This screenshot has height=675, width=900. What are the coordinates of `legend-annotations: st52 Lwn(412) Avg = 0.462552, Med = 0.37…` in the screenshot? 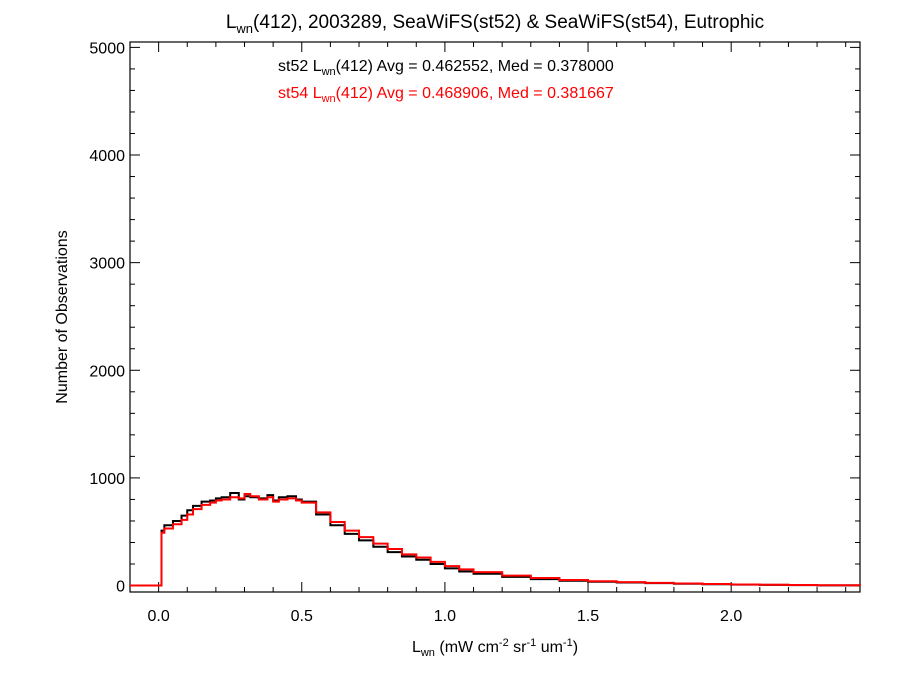 It's located at (446, 81).